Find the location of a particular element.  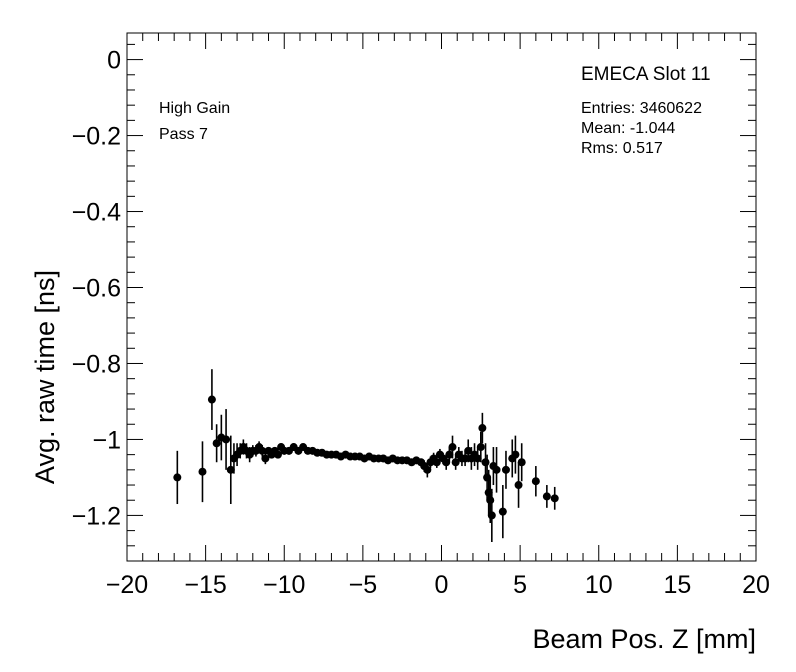

annotation-pass: Pass 7 is located at coordinates (183, 134).